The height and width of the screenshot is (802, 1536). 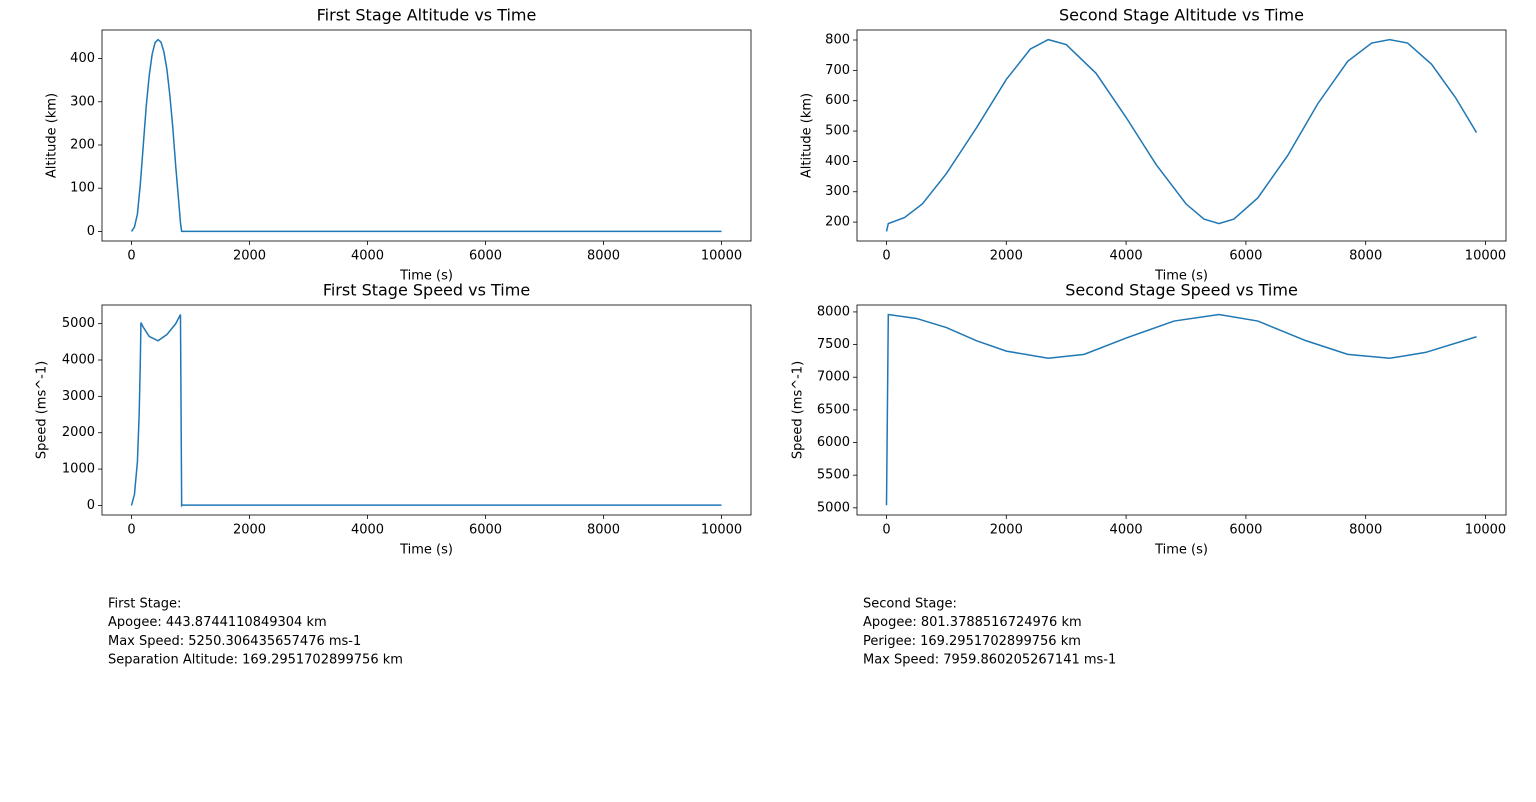 What do you see at coordinates (837, 131) in the screenshot?
I see `y-tick-label: 500` at bounding box center [837, 131].